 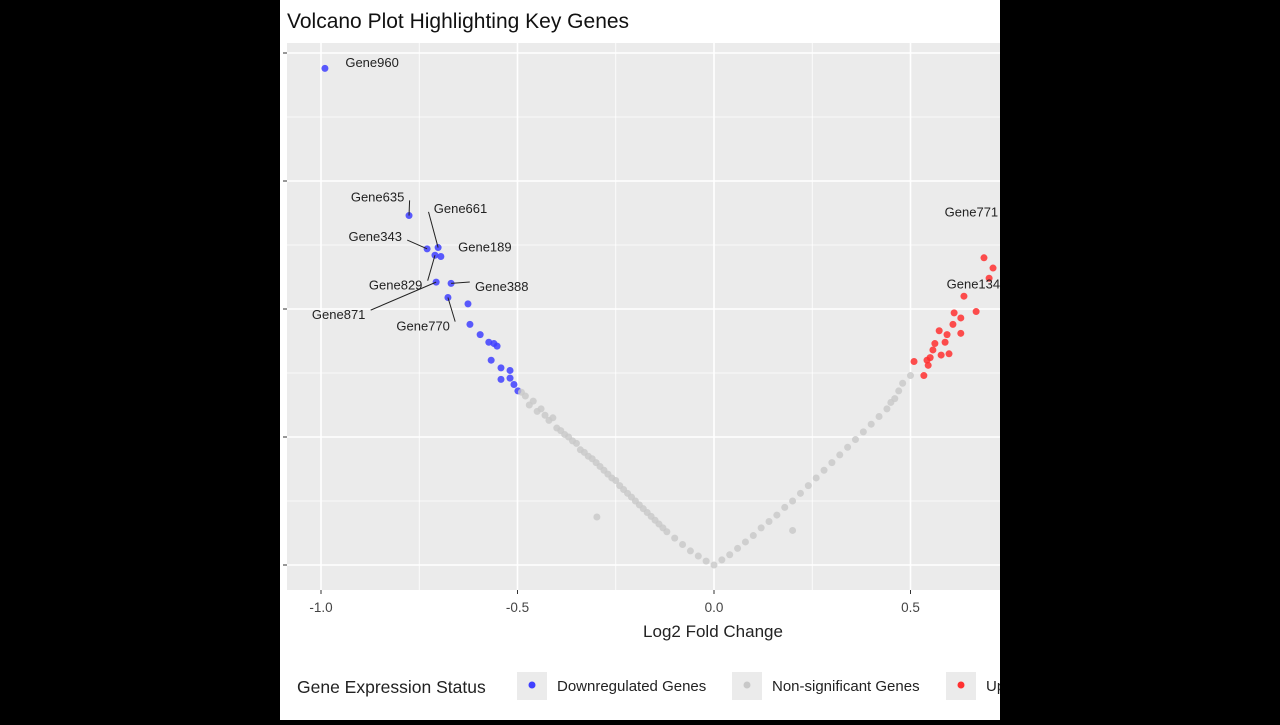 What do you see at coordinates (1051, 686) in the screenshot?
I see `legend-label-upregulated: Upregulated Genes` at bounding box center [1051, 686].